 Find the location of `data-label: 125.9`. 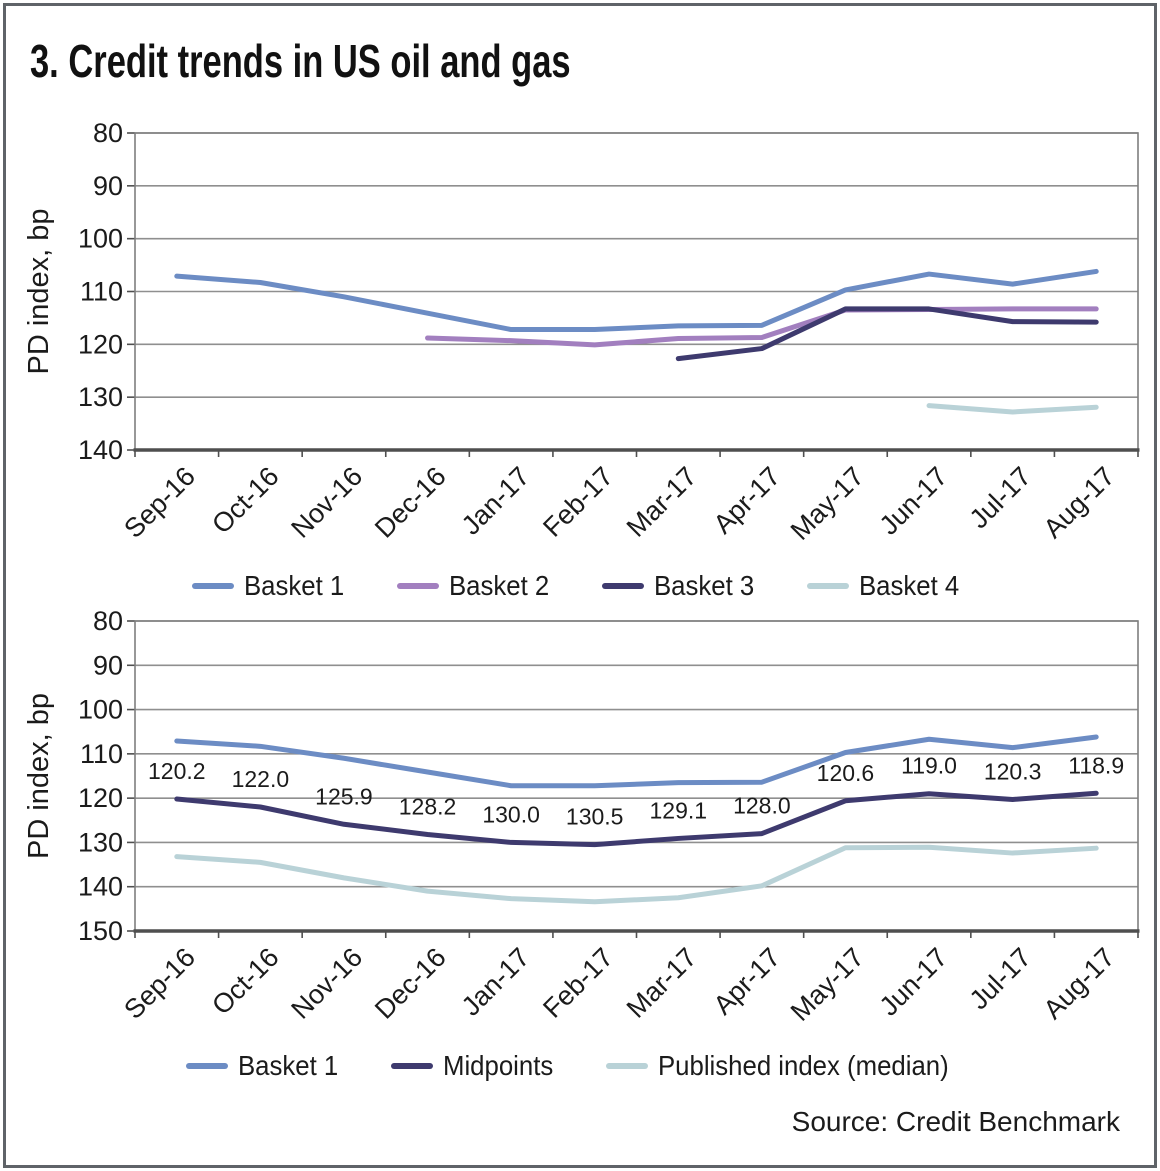

data-label: 125.9 is located at coordinates (344, 796).